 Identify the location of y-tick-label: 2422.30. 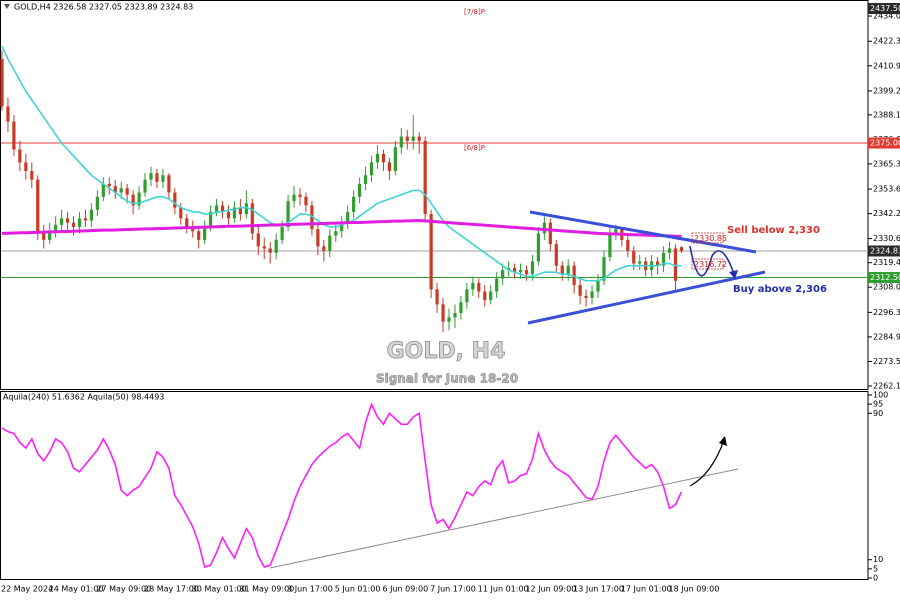
(886, 41).